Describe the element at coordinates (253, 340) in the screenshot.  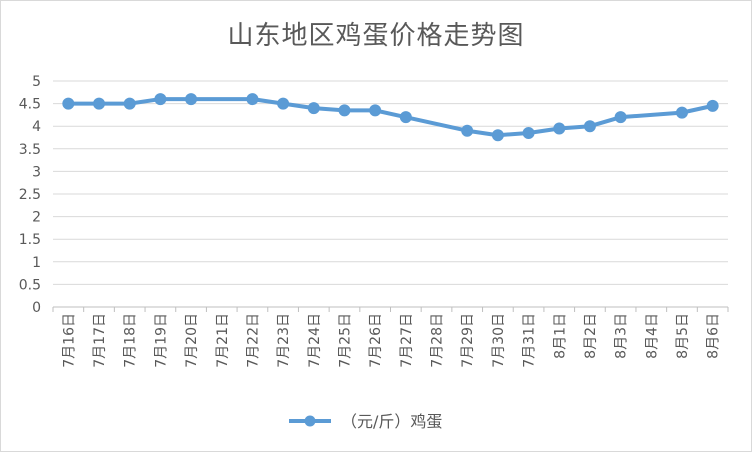
I see `x-tick-label: 7月22日` at that location.